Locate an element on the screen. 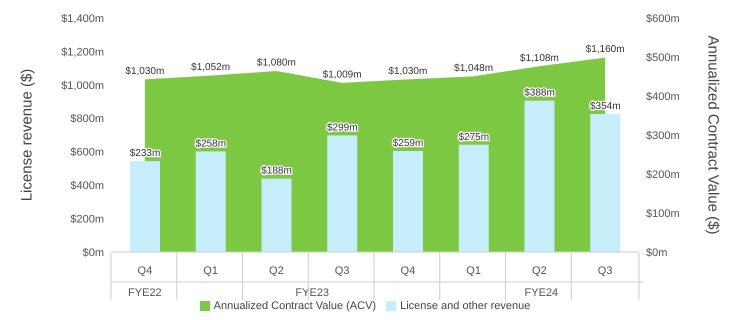  y-tick-label: $1,400m is located at coordinates (82, 18).